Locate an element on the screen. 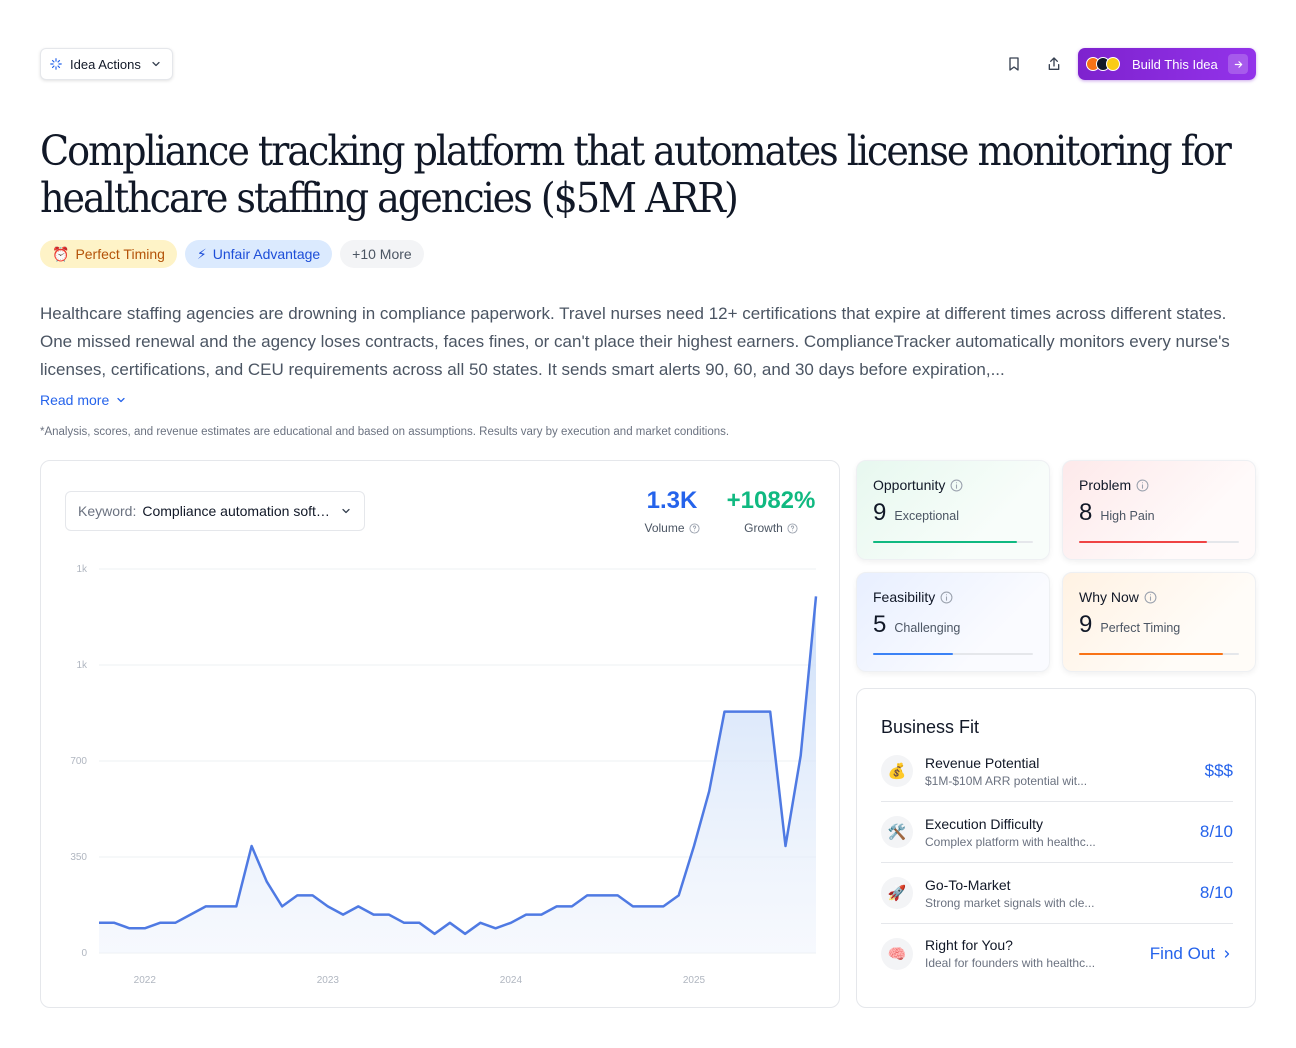 The width and height of the screenshot is (1296, 1048). growth-value: +1082% is located at coordinates (771, 500).